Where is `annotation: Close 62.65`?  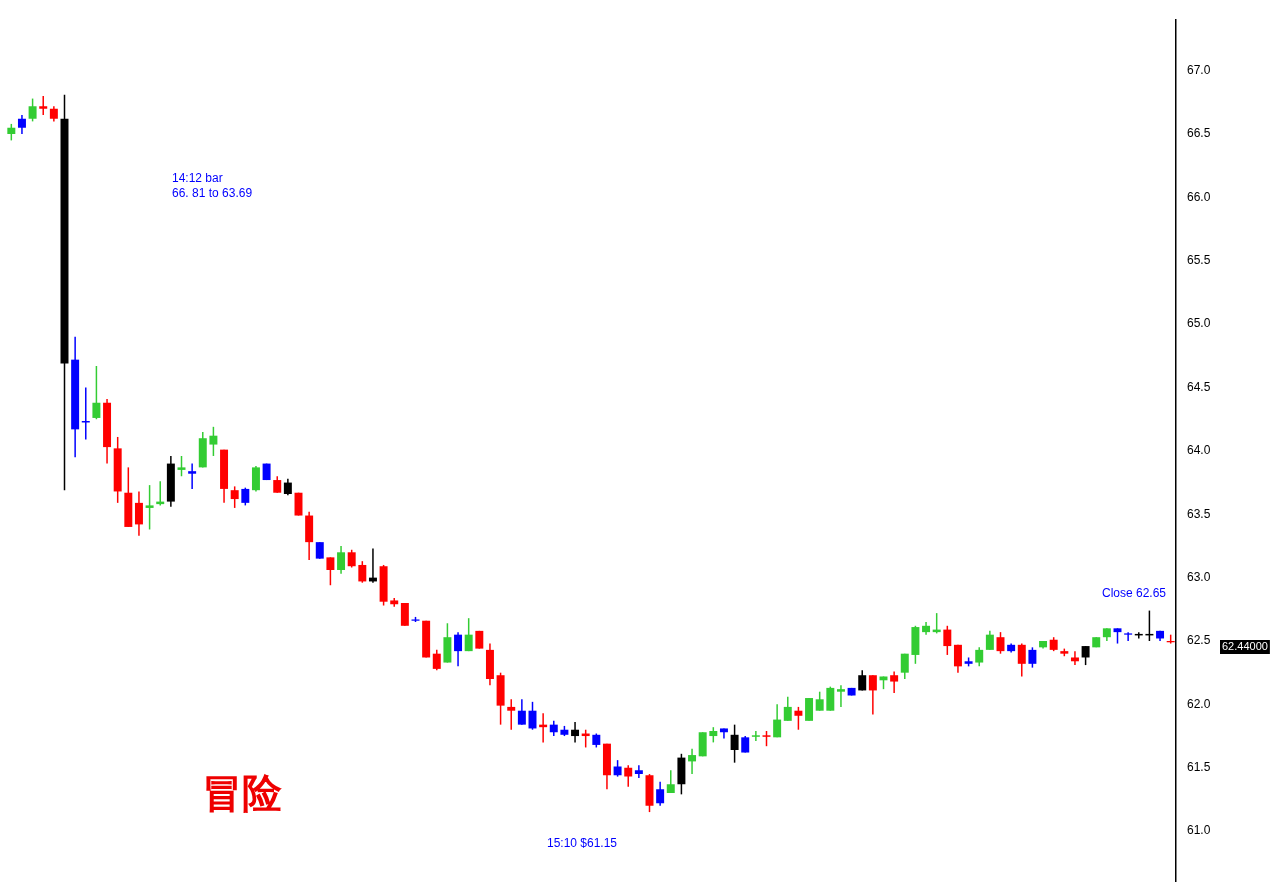 annotation: Close 62.65 is located at coordinates (1134, 593).